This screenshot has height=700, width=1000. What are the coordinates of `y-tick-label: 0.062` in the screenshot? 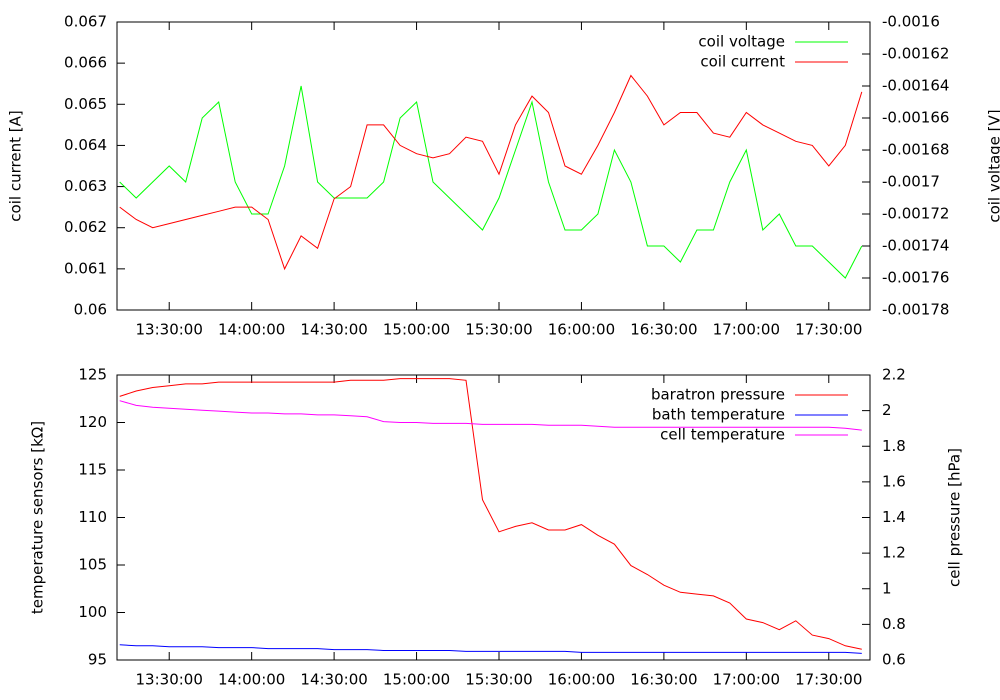 It's located at (85, 227).